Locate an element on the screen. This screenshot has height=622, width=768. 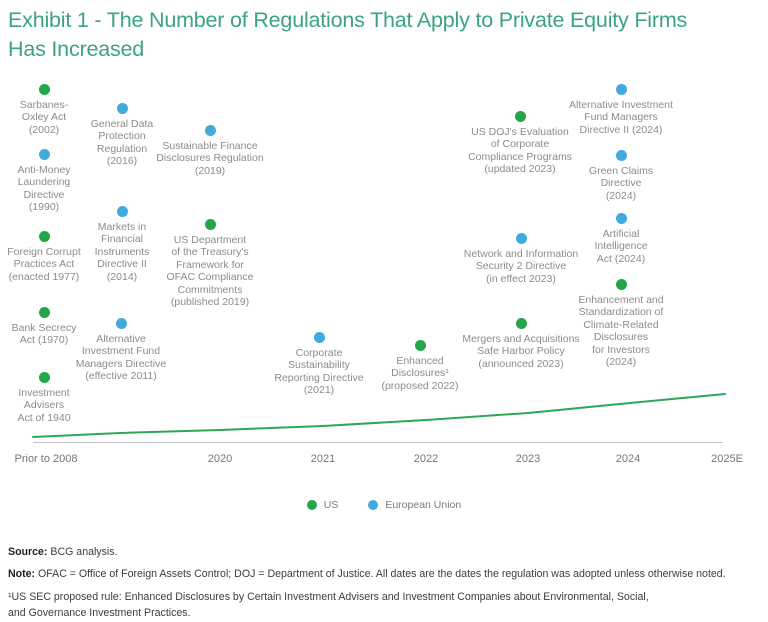
x-axis-tick: 2023 is located at coordinates (528, 459).